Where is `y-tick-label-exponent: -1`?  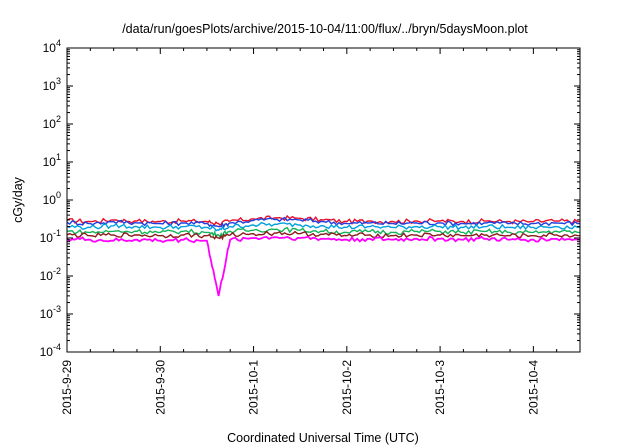 y-tick-label-exponent: -1 is located at coordinates (57, 233).